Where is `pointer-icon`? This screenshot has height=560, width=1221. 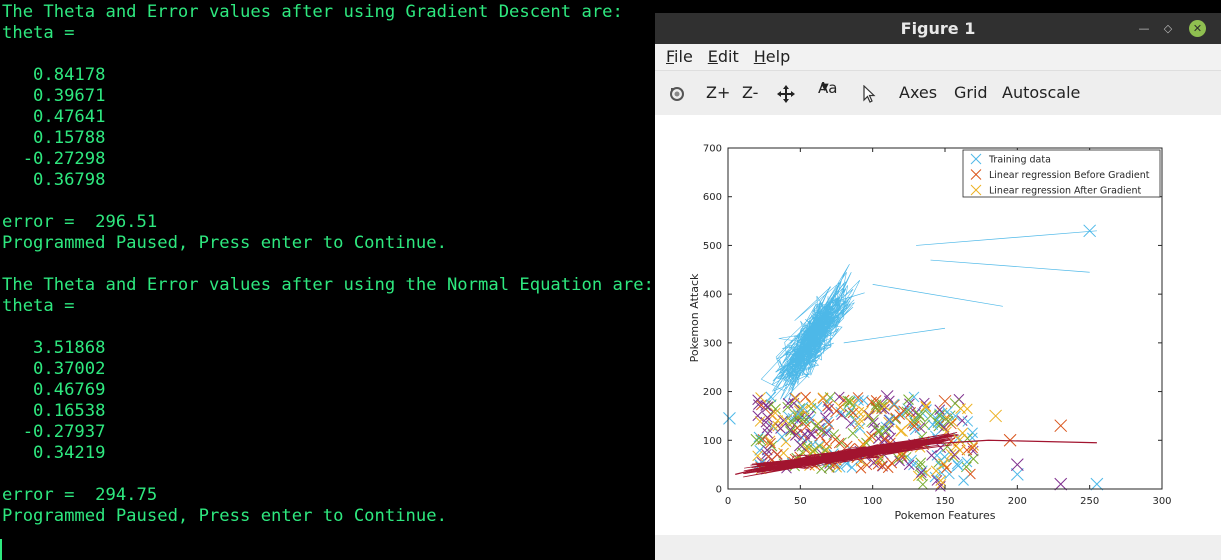
pointer-icon is located at coordinates (869, 93).